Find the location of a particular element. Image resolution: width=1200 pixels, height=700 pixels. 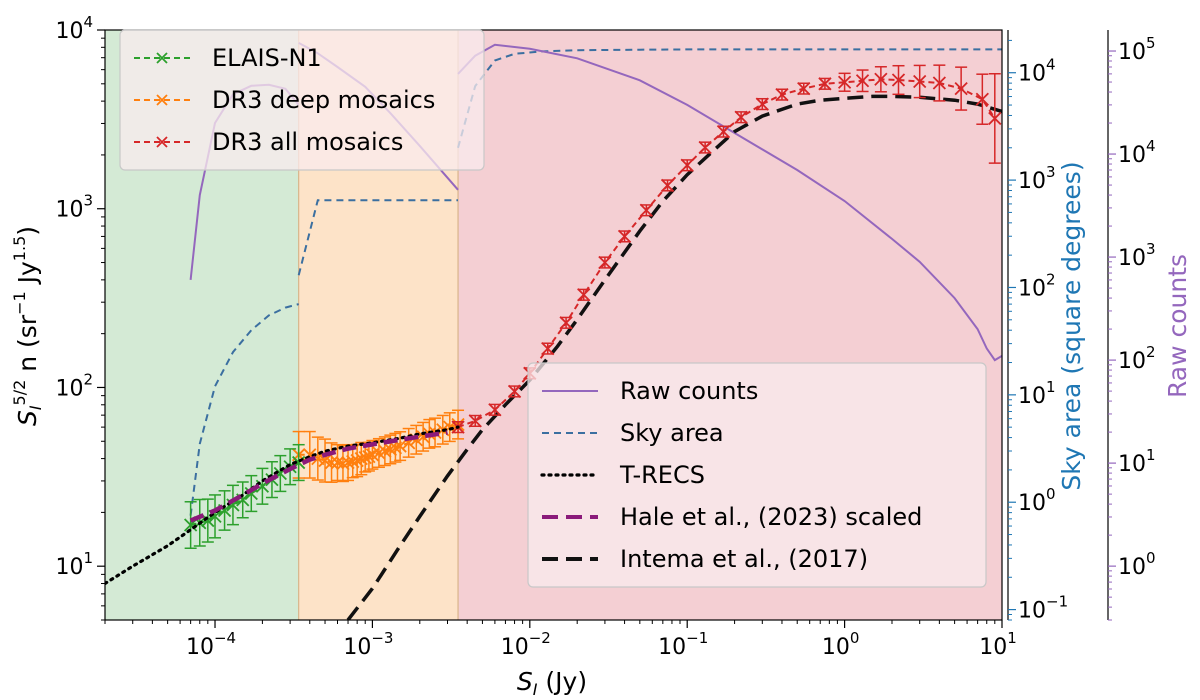

legend-left-box is located at coordinates (302, 100).